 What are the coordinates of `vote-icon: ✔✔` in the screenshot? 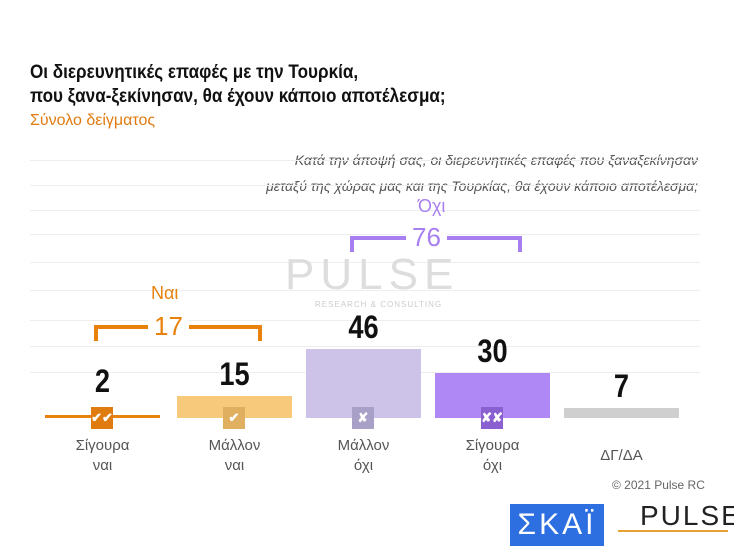 It's located at (102, 418).